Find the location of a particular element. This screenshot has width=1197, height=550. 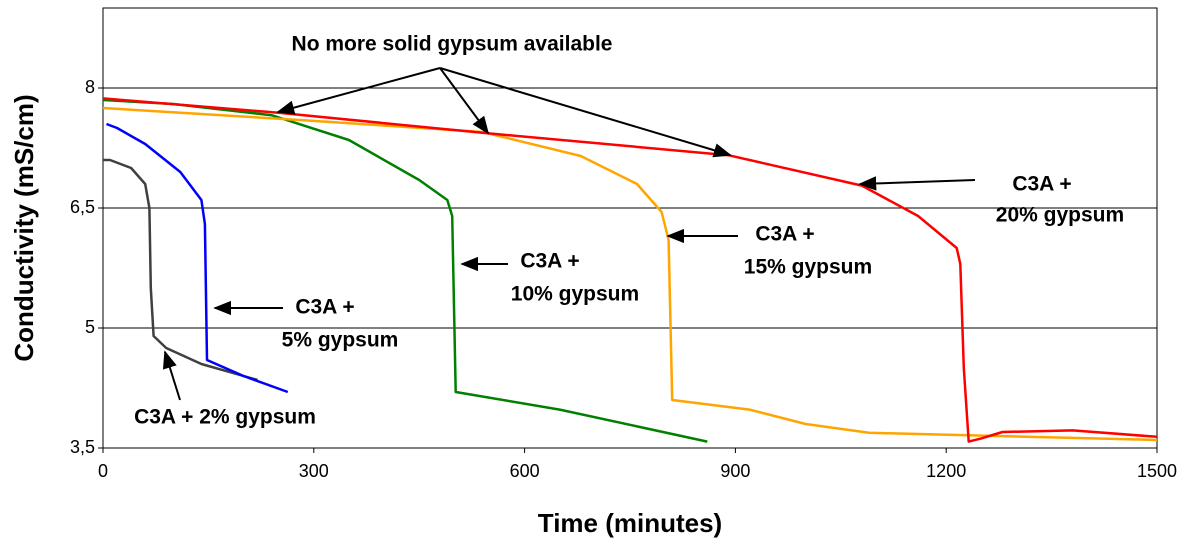

x-tick-label: 900 is located at coordinates (735, 471).